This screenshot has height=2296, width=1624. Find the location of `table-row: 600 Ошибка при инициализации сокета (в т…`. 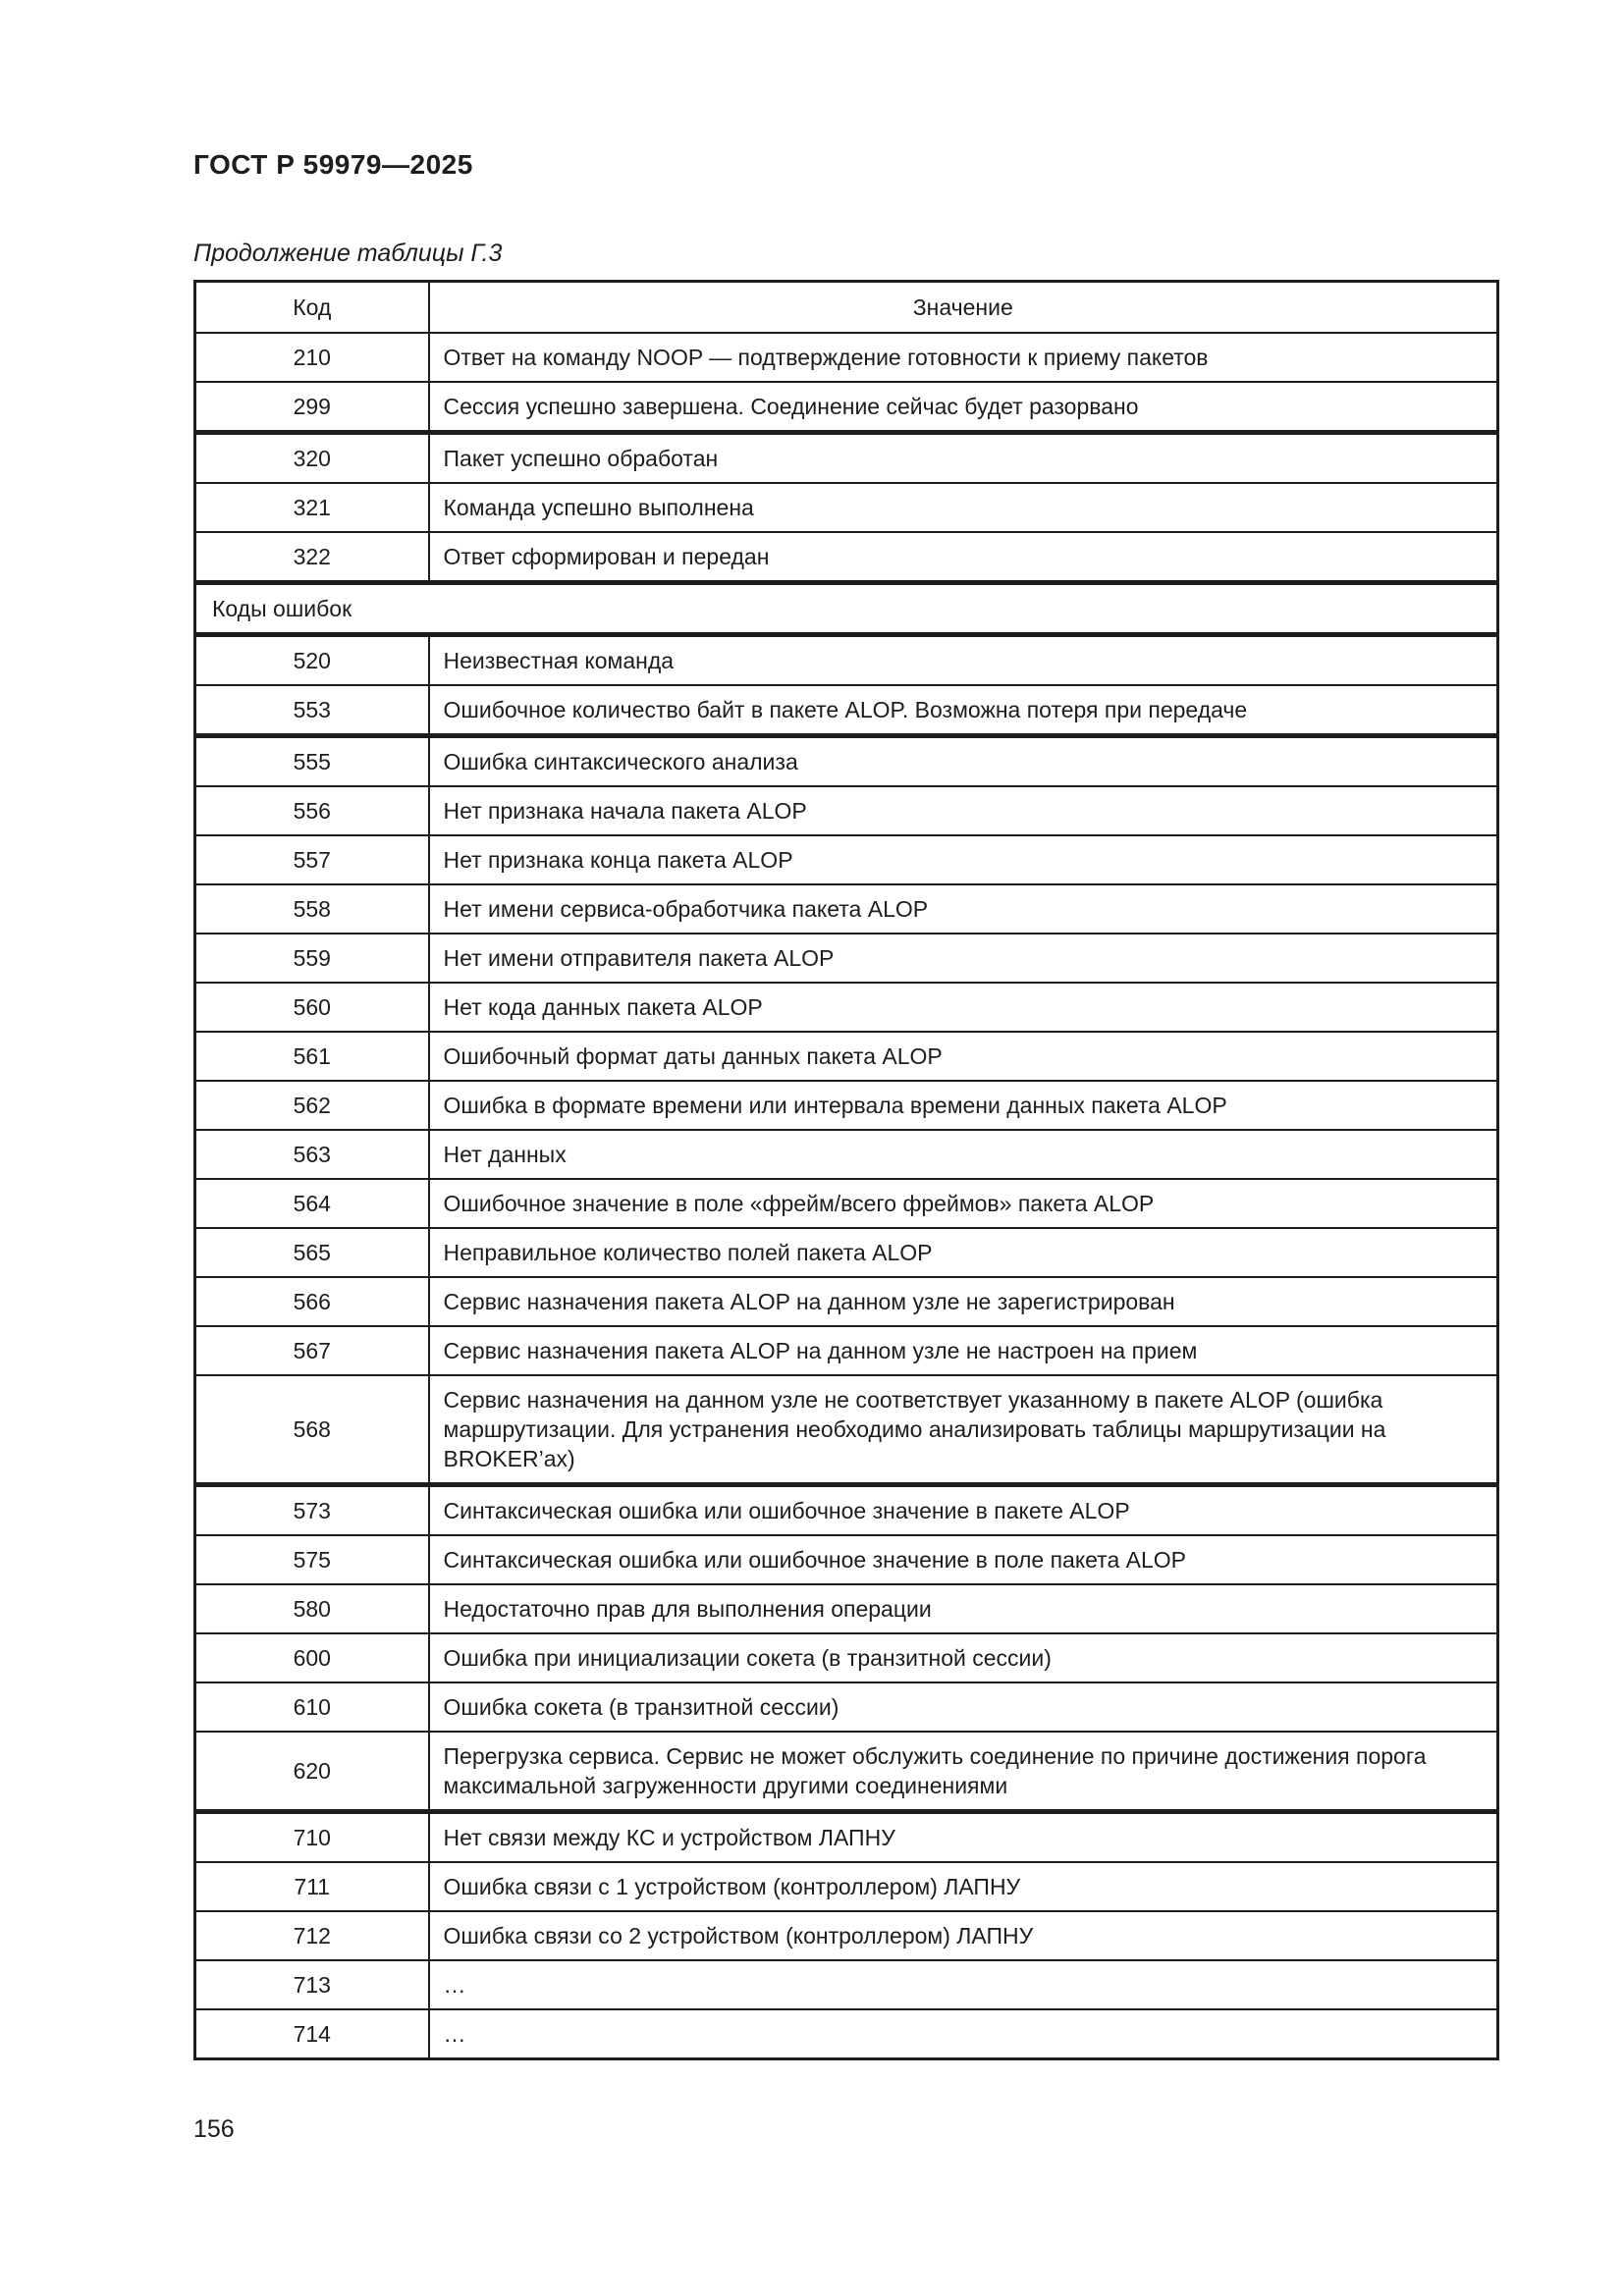

table-row: 600 Ошибка при инициализации сокета (в т… is located at coordinates (846, 1657).